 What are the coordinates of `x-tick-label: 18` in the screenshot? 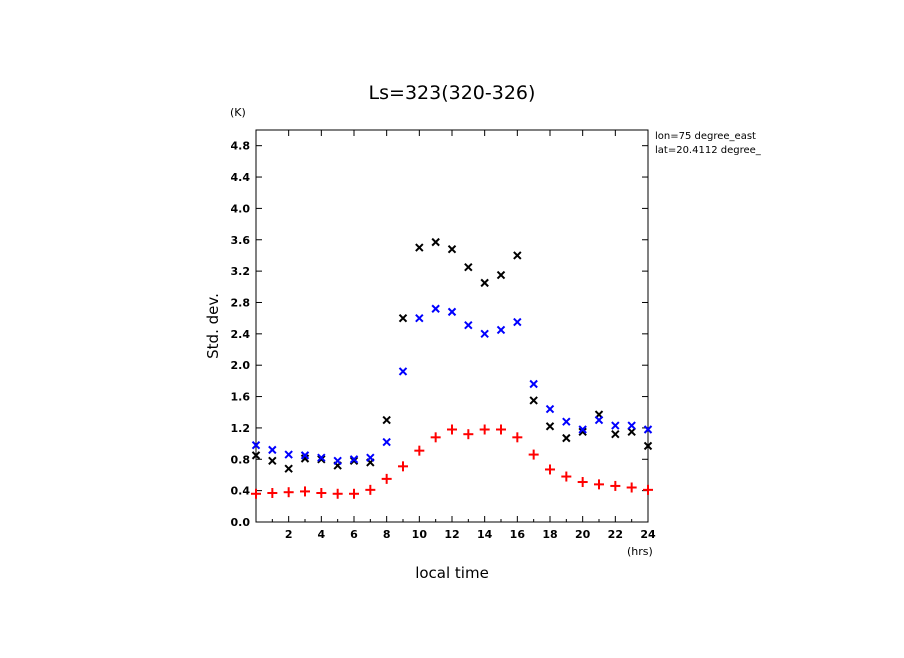 It's located at (549, 534).